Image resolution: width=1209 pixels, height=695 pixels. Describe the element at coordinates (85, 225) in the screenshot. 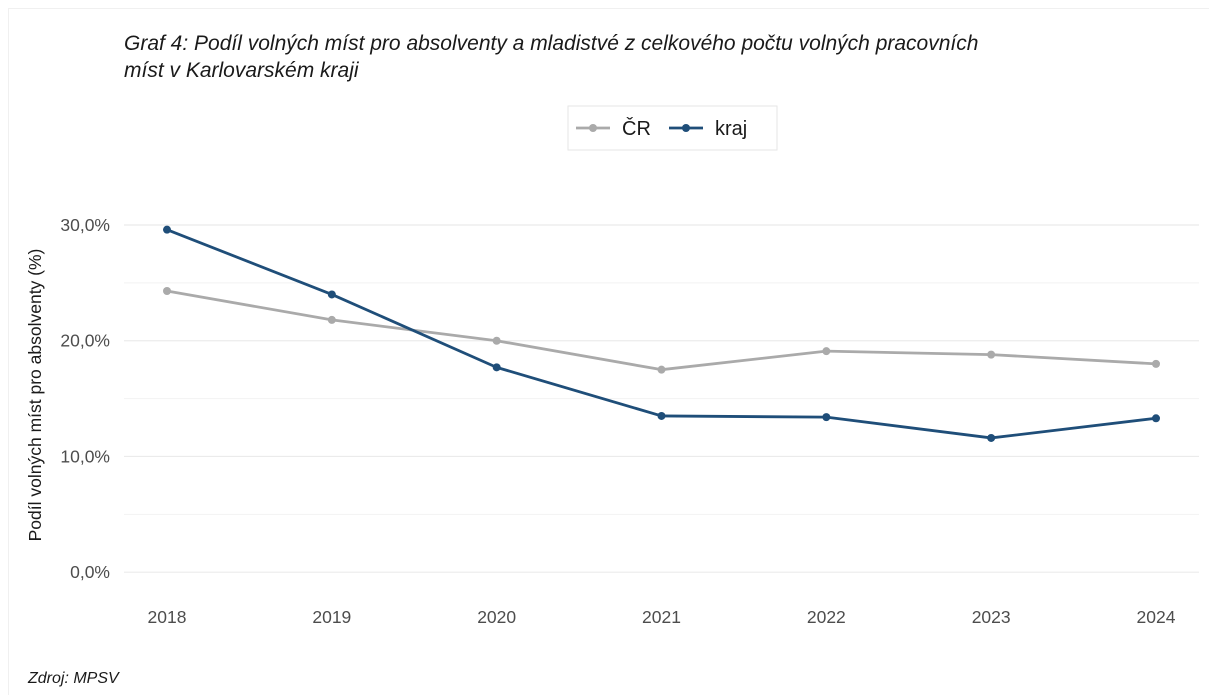

I see `y-tick-label: 30,0%` at that location.